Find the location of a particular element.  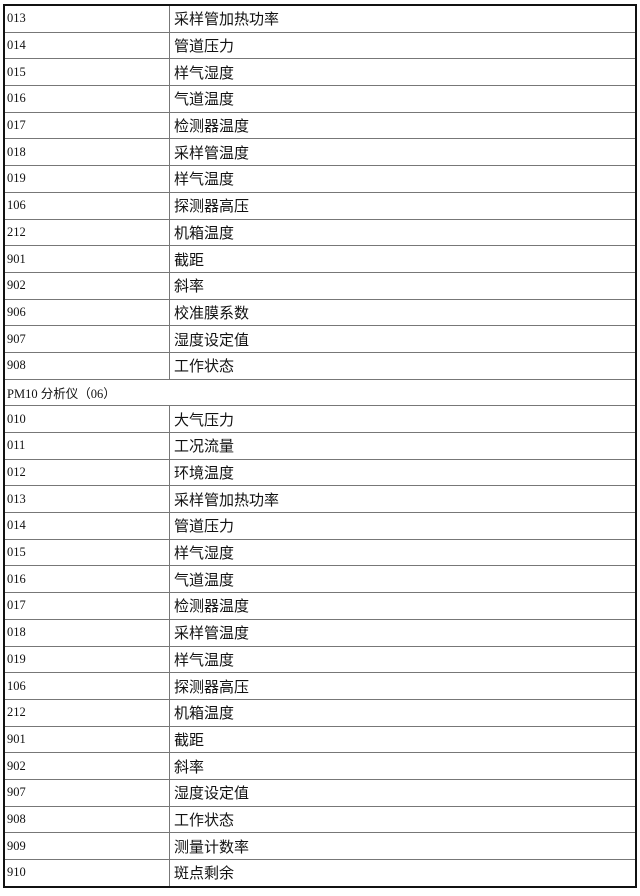

parameter-name: 工况流量 is located at coordinates (403, 446).